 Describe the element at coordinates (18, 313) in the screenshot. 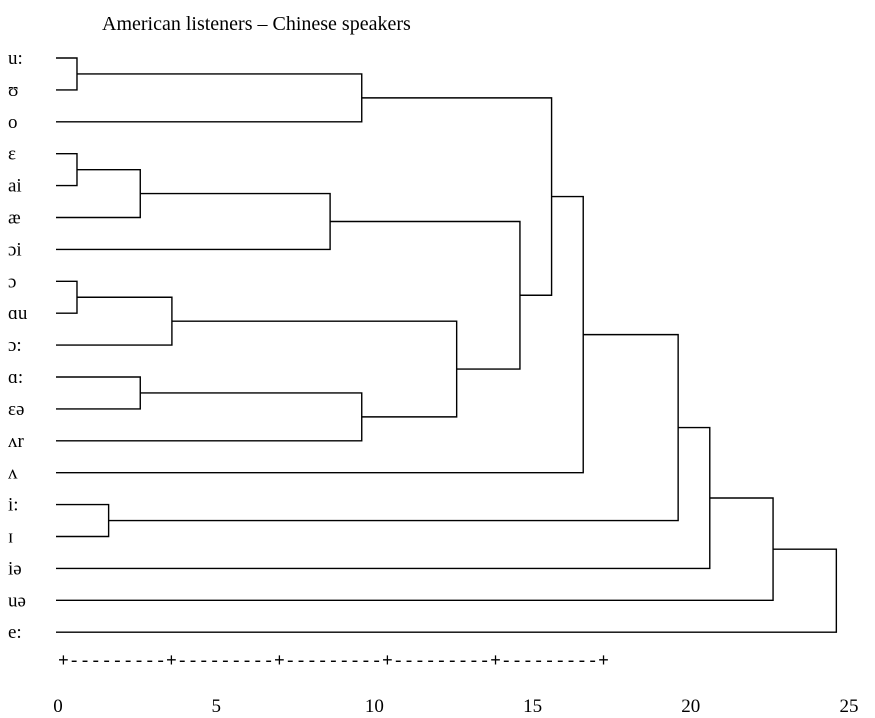

I see `leaf-label: ɑu` at that location.